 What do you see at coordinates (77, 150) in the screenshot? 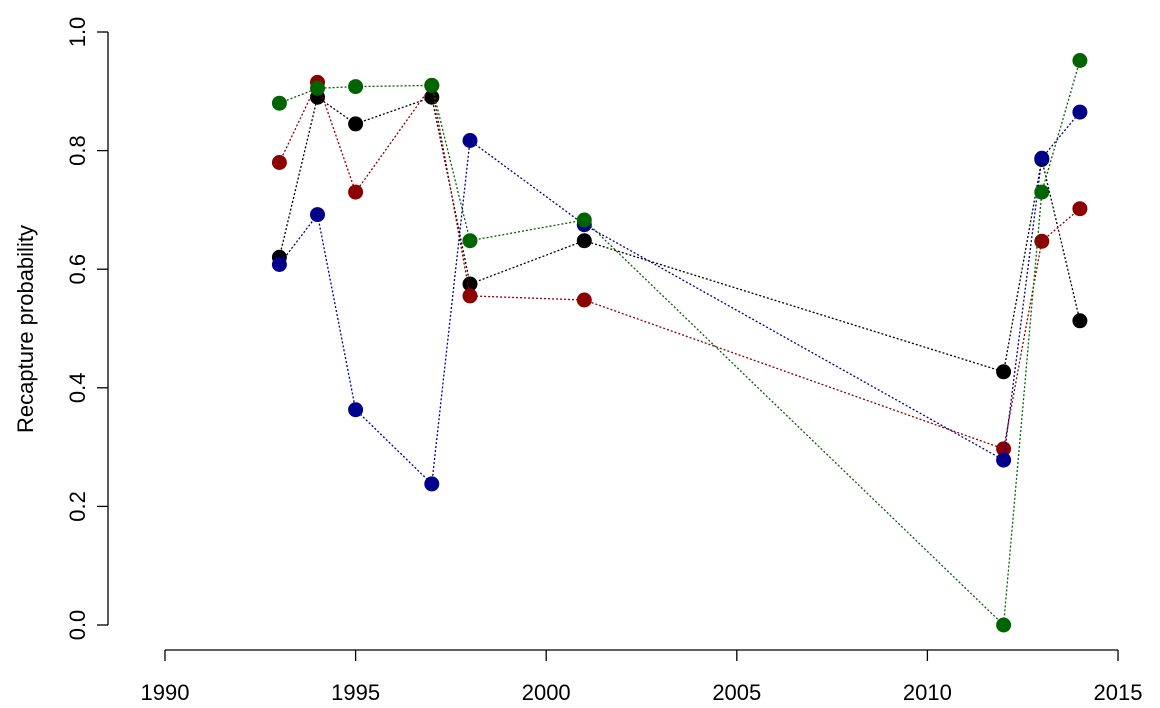
I see `y-tick-label: 0.8` at bounding box center [77, 150].